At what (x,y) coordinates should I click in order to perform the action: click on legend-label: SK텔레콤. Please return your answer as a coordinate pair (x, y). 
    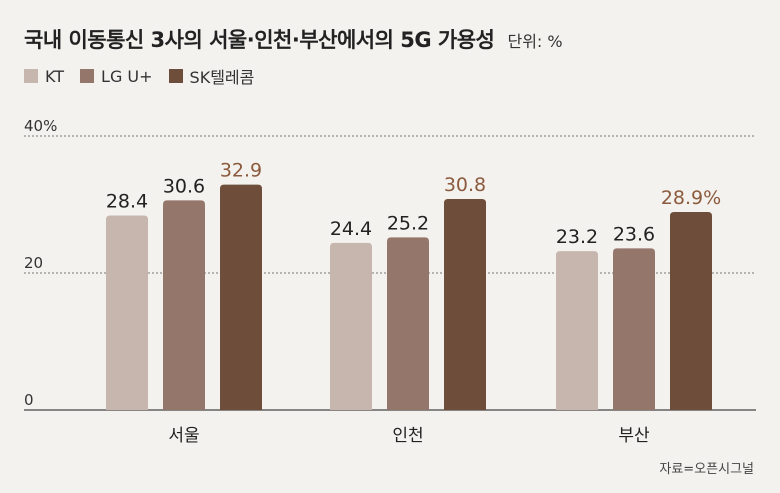
    Looking at the image, I should click on (222, 77).